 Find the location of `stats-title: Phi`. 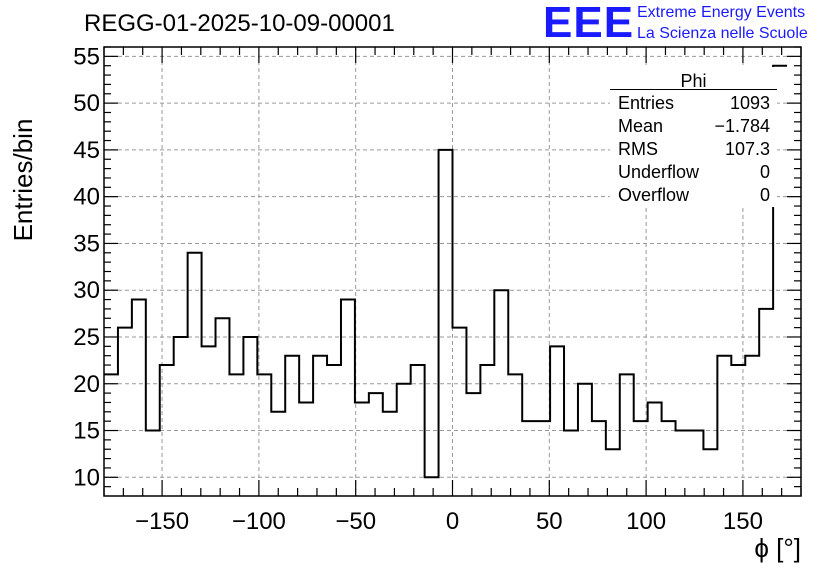

stats-title: Phi is located at coordinates (693, 81).